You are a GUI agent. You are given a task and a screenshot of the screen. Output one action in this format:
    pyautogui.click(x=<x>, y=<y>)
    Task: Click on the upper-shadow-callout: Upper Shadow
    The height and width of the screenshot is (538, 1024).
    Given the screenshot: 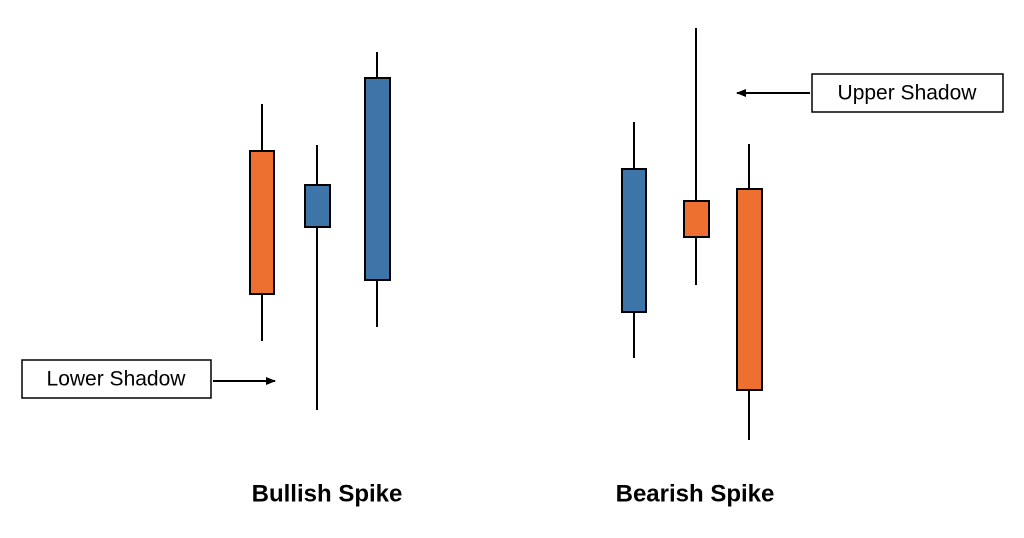 What is the action you would take?
    pyautogui.click(x=870, y=93)
    